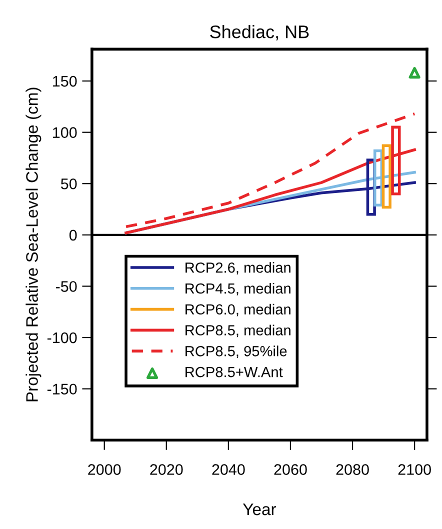 The image size is (442, 529). Describe the element at coordinates (62, 338) in the screenshot. I see `y-tick-label: -100` at that location.